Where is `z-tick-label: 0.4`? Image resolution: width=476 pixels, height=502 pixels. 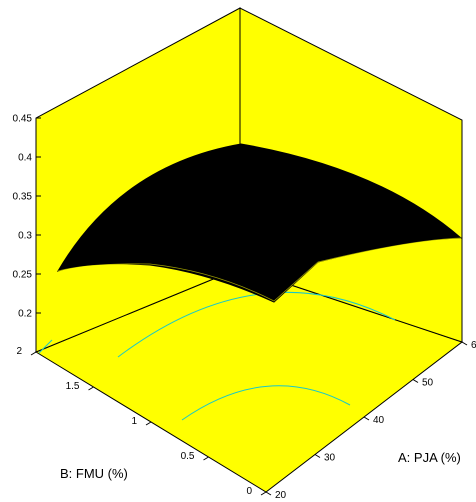
z-tick-label: 0.4 is located at coordinates (25, 158).